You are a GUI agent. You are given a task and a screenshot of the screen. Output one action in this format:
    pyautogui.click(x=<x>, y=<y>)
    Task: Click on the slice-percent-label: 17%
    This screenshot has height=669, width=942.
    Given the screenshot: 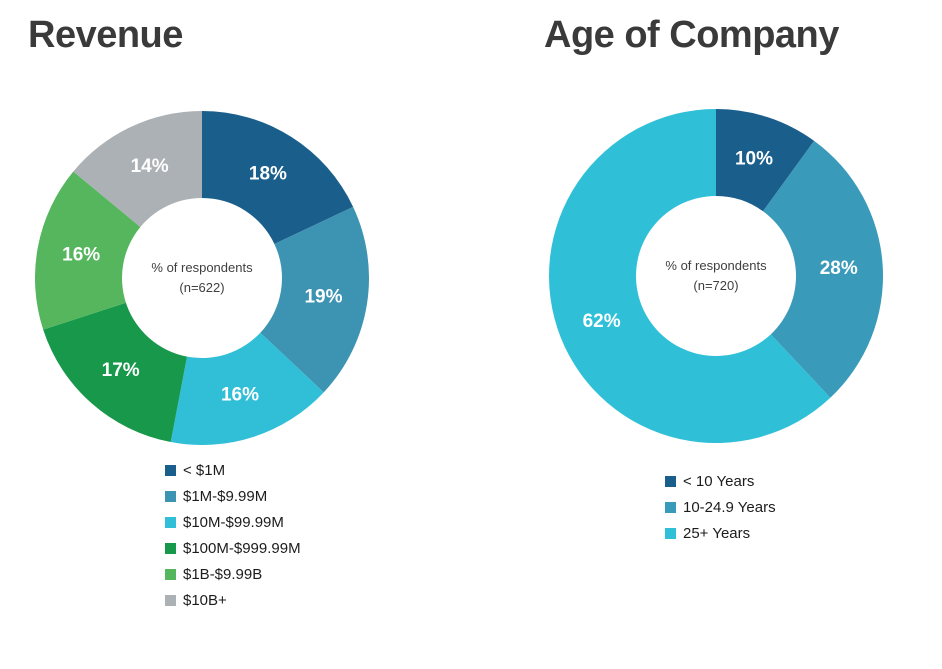 What is the action you would take?
    pyautogui.click(x=121, y=370)
    